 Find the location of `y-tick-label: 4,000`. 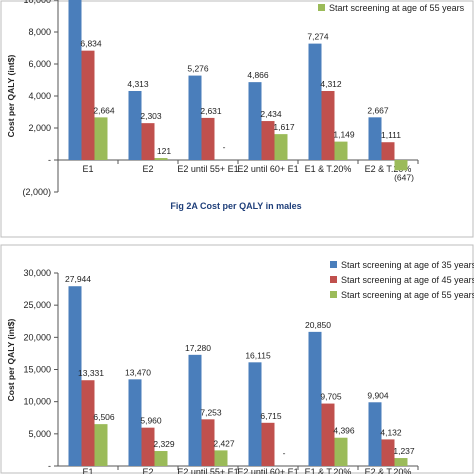

y-tick-label: 4,000 is located at coordinates (39, 96).